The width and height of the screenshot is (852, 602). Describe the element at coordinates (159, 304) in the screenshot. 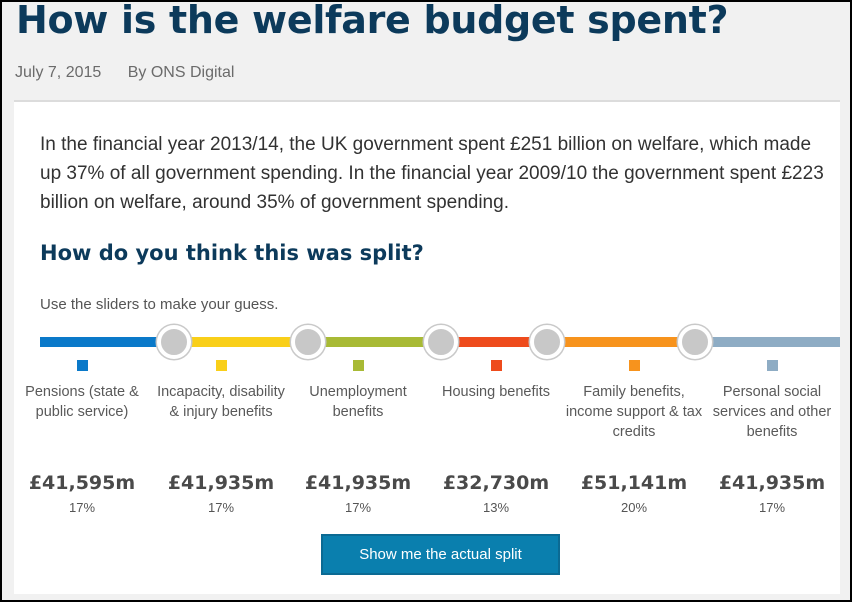

I see `slider-hint: Use the sliders to make your guess.` at that location.